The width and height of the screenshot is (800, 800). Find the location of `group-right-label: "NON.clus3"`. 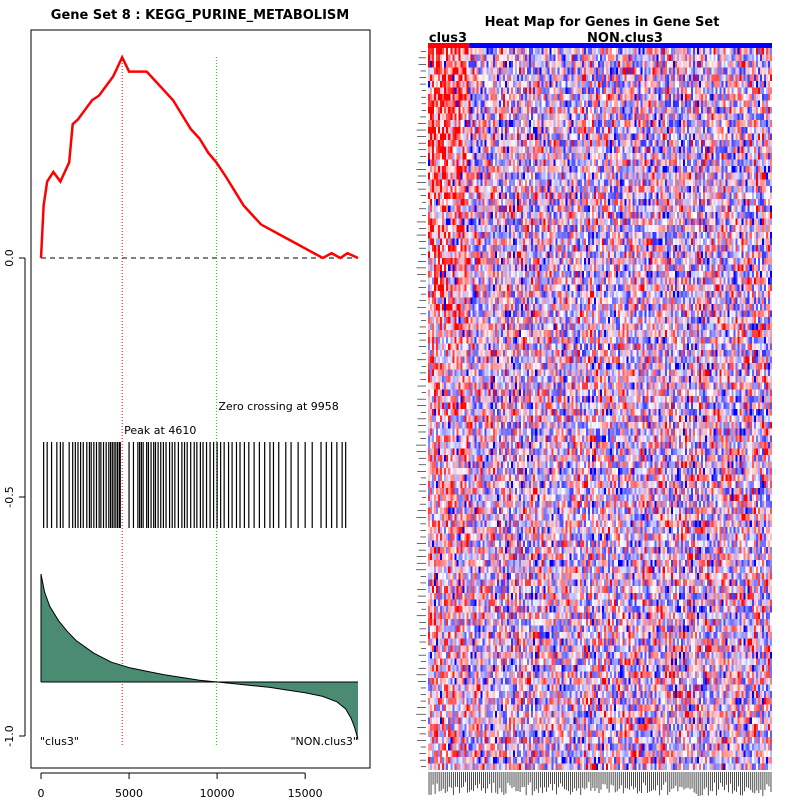

group-right-label: "NON.clus3" is located at coordinates (324, 741).